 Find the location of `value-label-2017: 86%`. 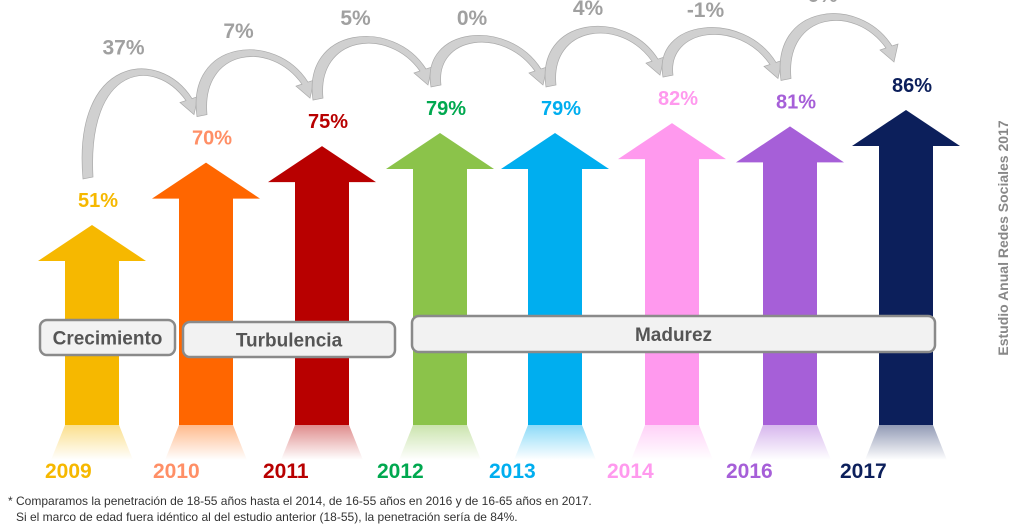

value-label-2017: 86% is located at coordinates (912, 86).